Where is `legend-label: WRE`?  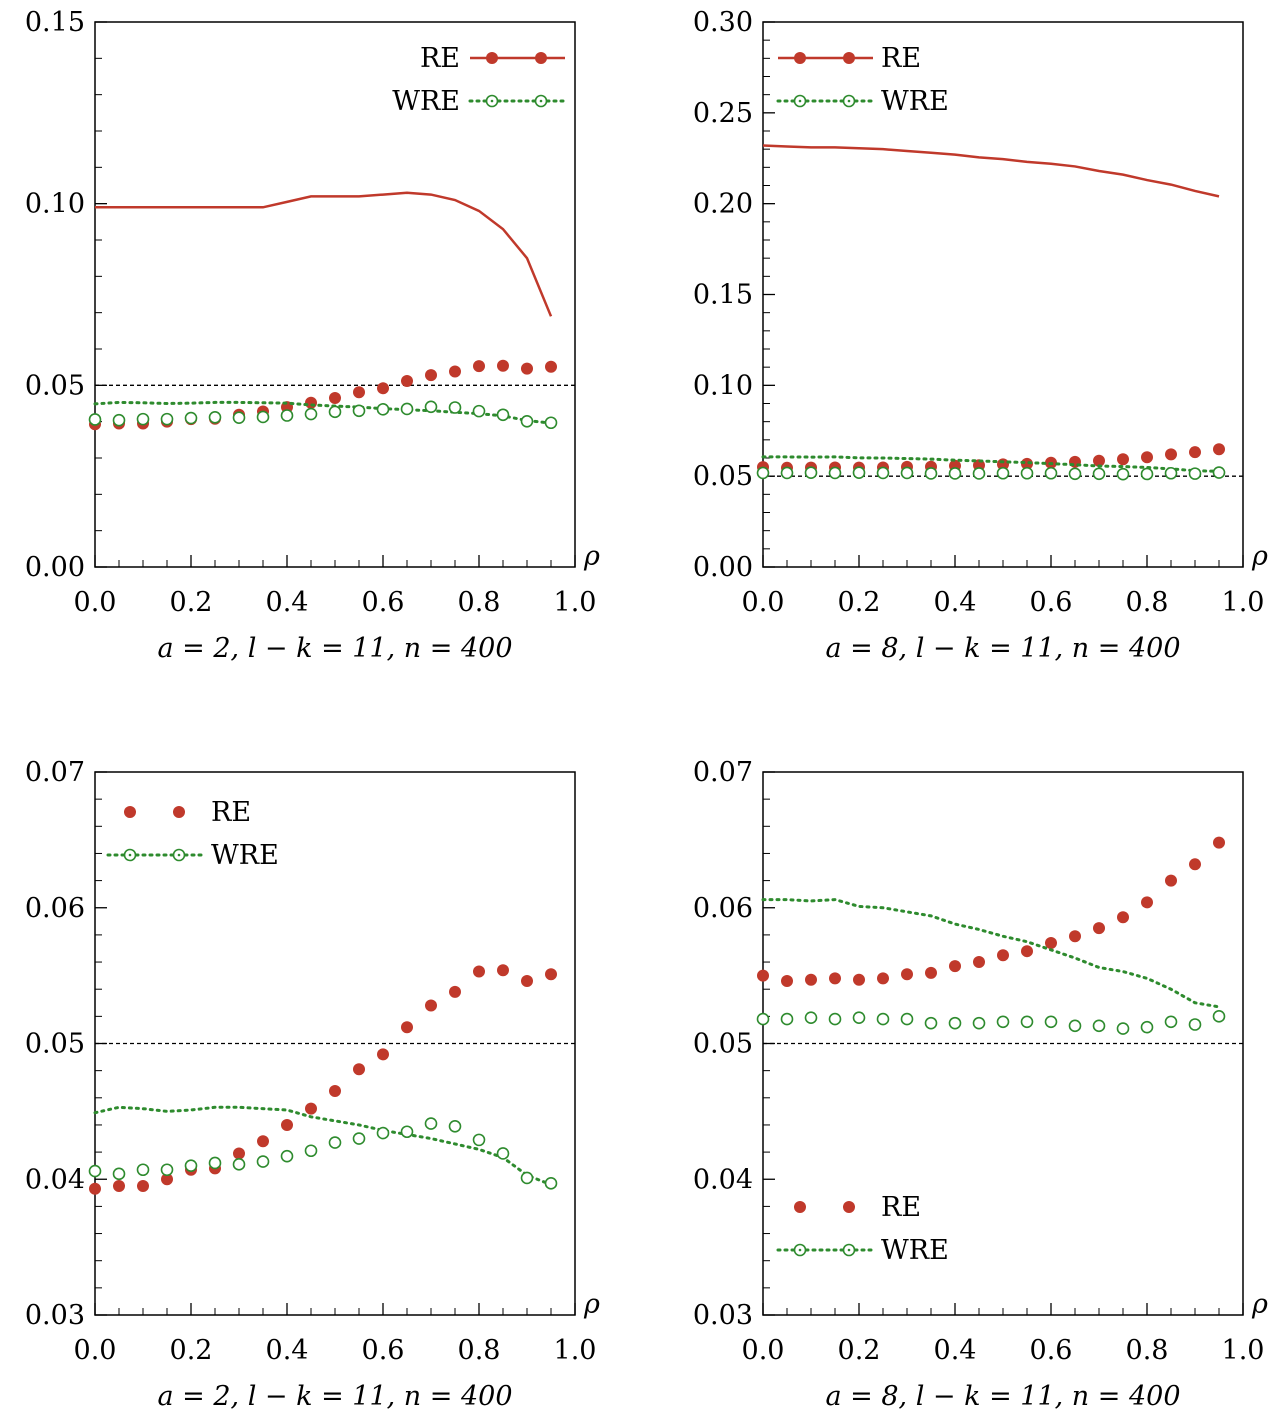
legend-label: WRE is located at coordinates (915, 1250).